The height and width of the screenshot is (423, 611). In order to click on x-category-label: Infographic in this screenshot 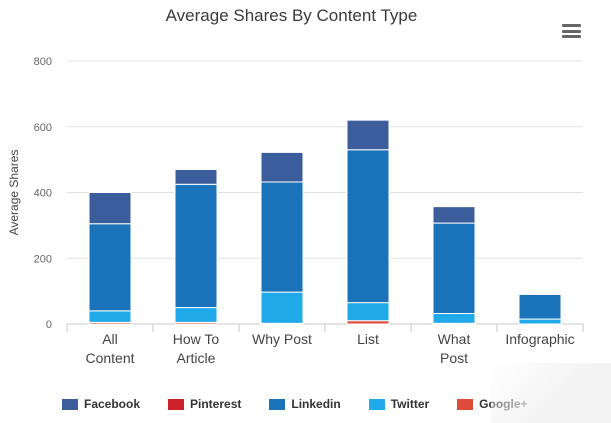, I will do `click(539, 339)`.